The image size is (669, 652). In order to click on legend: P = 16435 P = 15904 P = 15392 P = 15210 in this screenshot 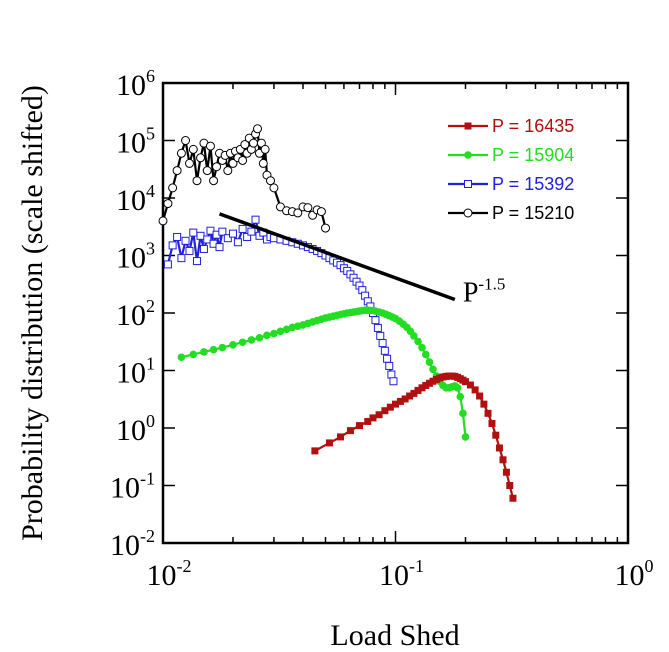, I will do `click(511, 169)`.